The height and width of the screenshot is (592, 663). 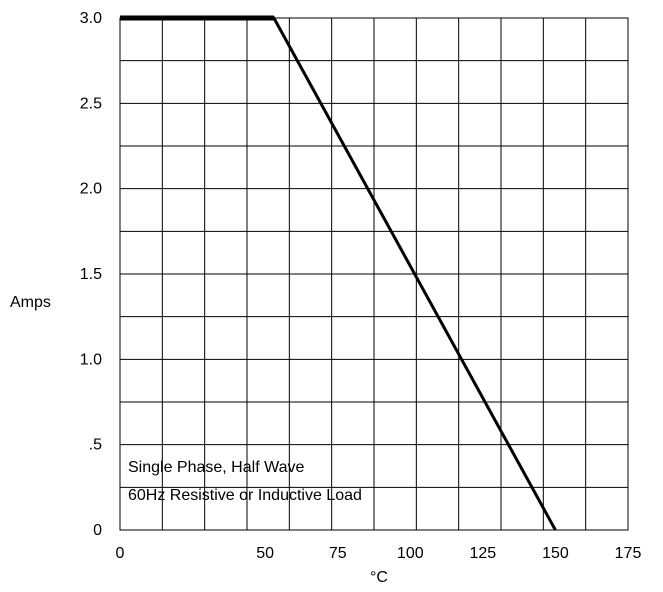 What do you see at coordinates (216, 467) in the screenshot?
I see `annotation-line-1: Single Phase, Half Wave` at bounding box center [216, 467].